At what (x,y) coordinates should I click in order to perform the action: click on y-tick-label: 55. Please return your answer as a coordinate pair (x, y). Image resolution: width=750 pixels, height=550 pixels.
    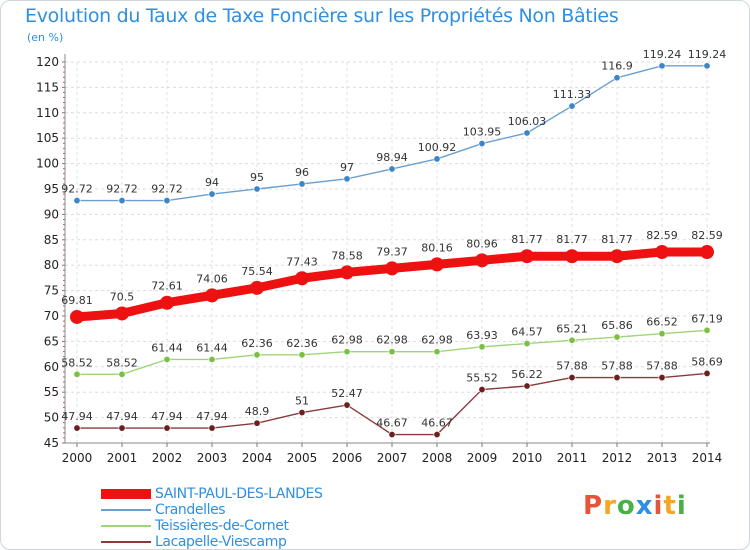
    Looking at the image, I should click on (51, 392).